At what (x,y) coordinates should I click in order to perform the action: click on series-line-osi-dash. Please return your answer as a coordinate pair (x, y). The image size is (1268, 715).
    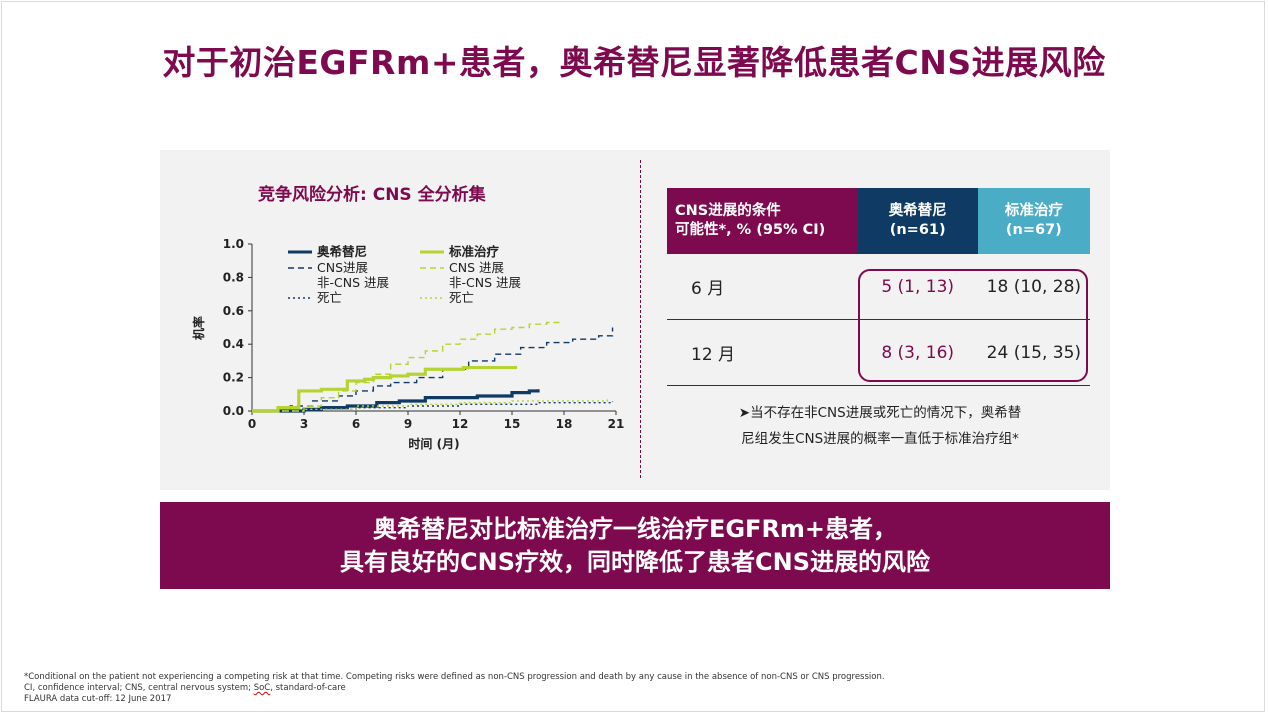
    Looking at the image, I should click on (433, 369).